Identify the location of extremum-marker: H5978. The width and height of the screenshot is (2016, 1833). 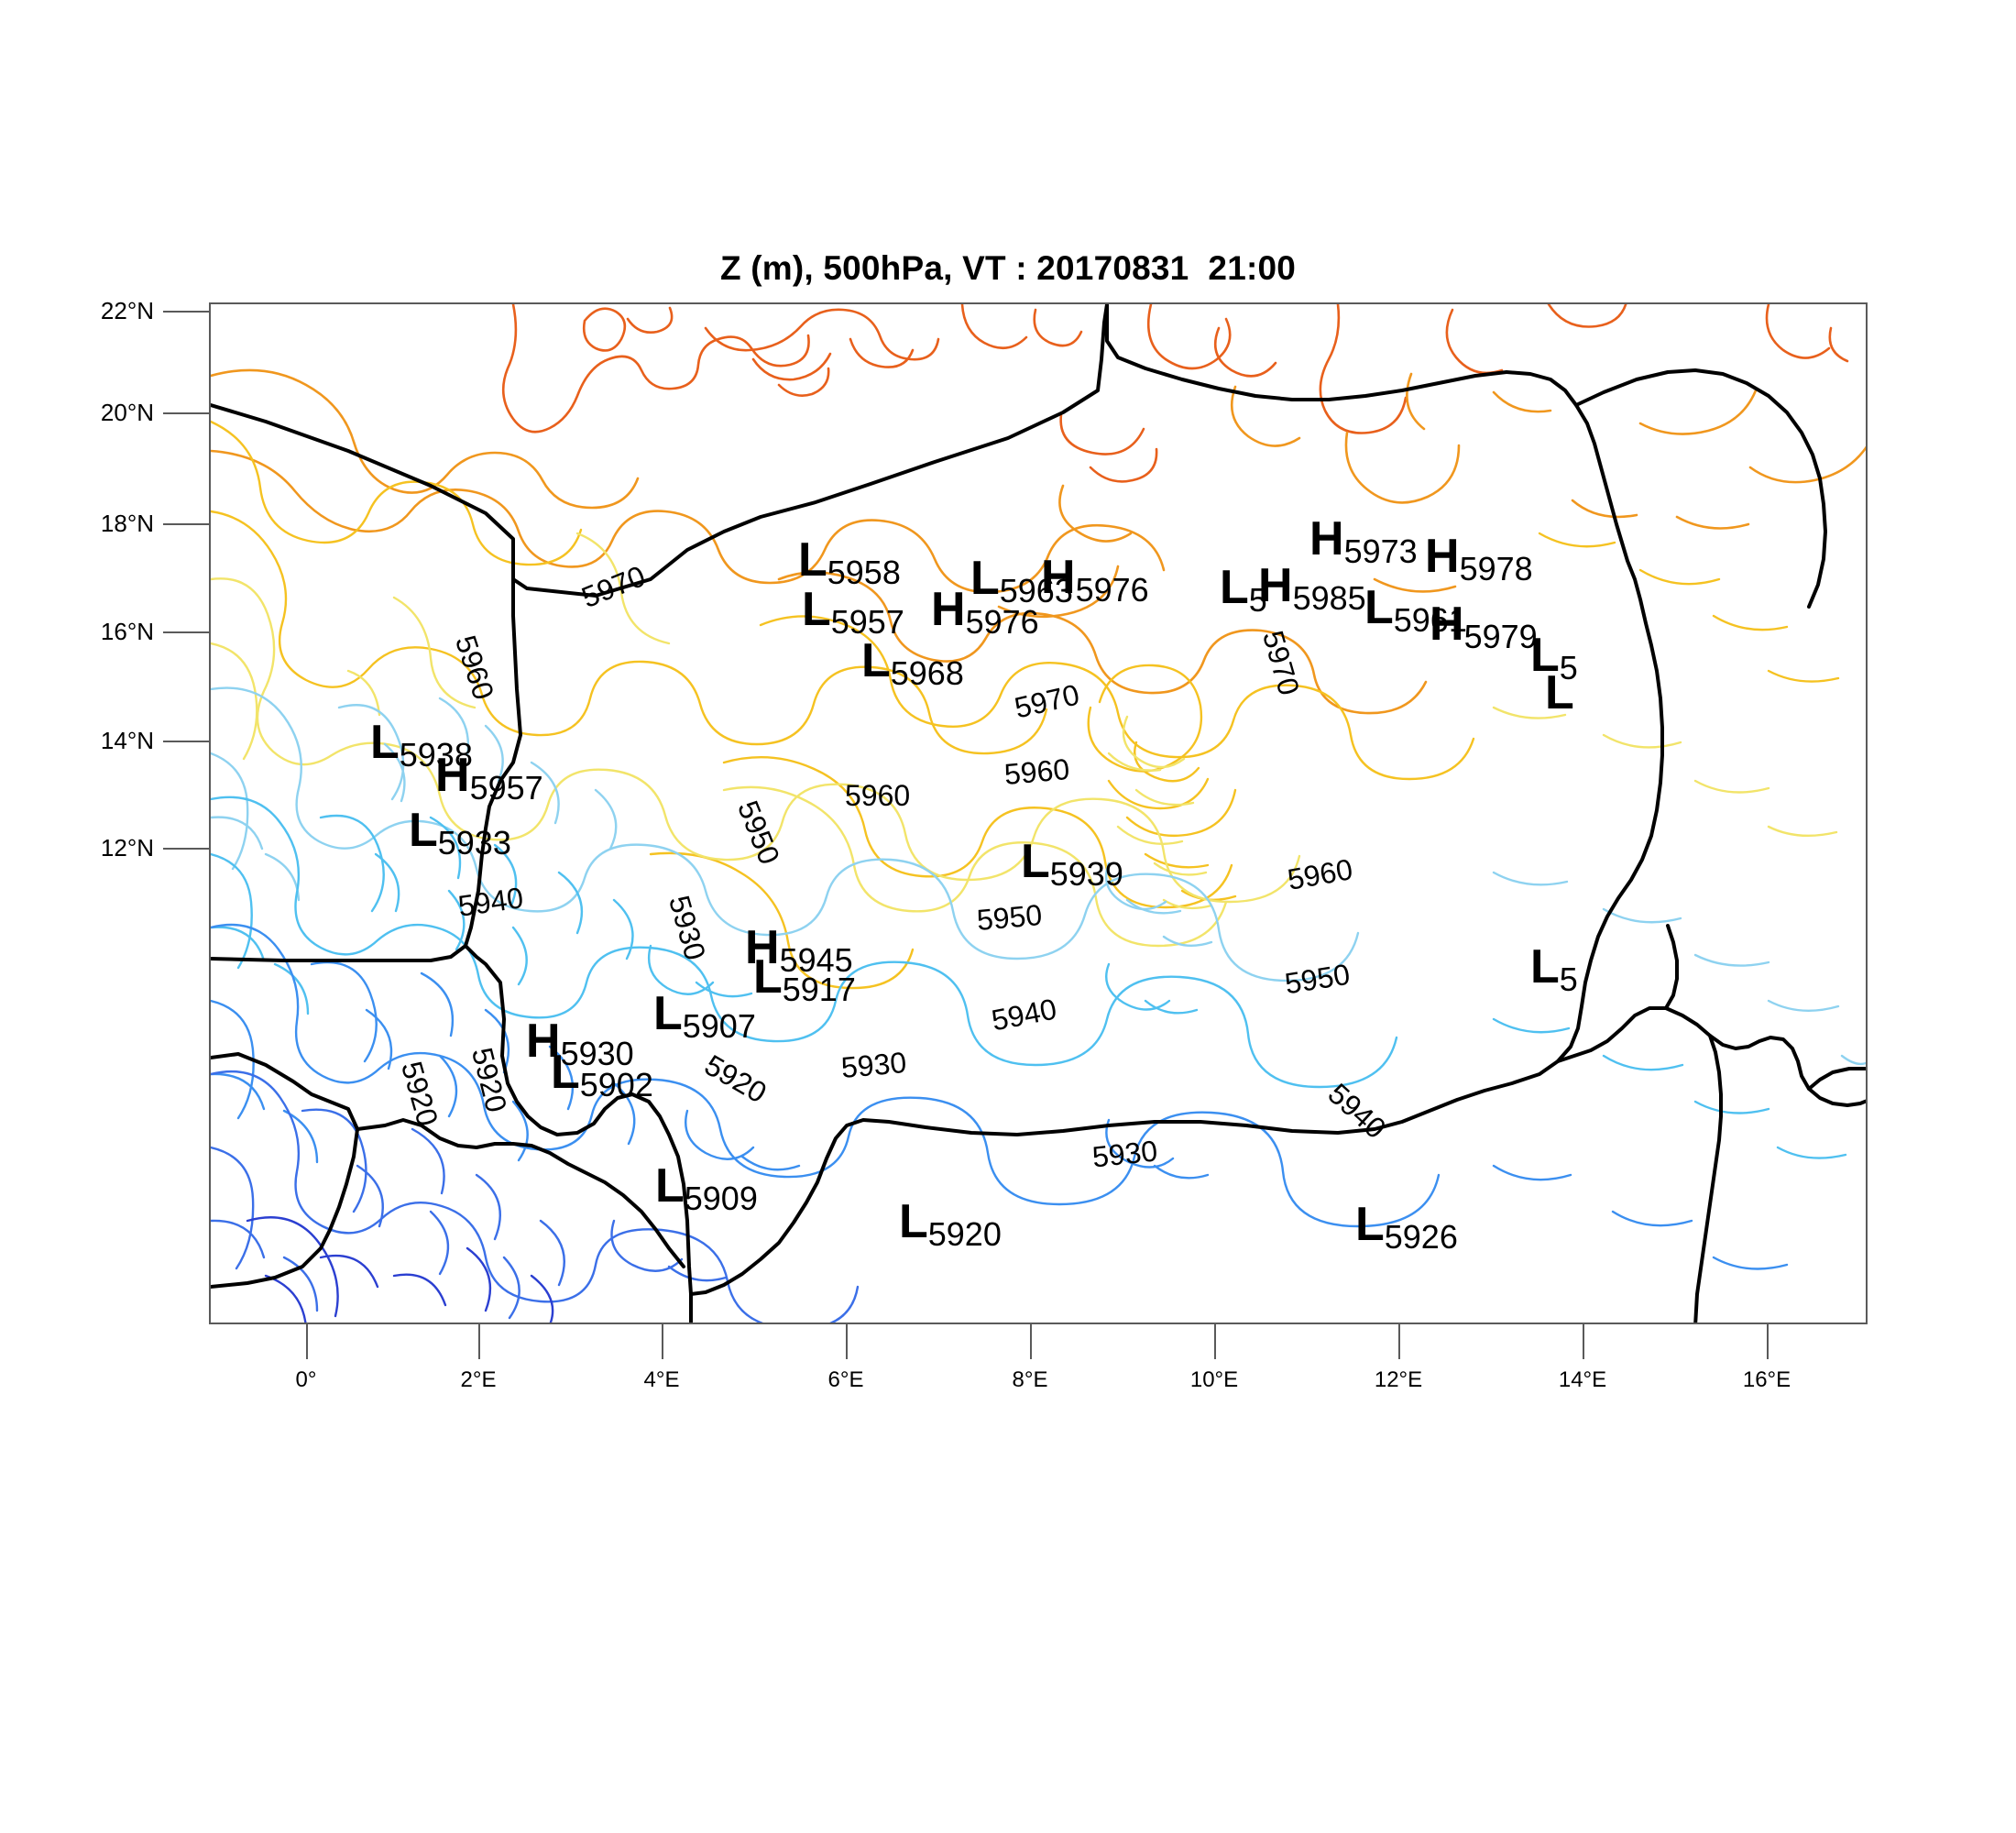
(1479, 559).